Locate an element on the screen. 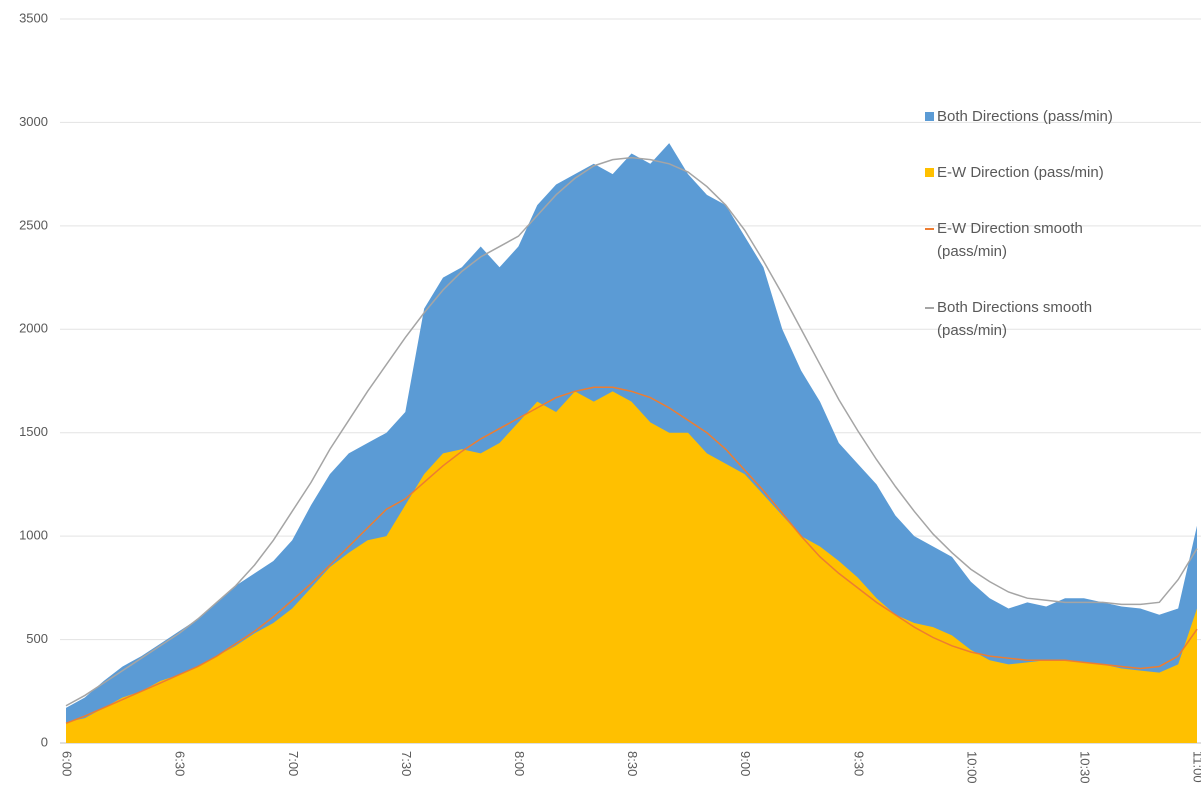  legend-label: Both Directions smooth (pass/min) is located at coordinates (1015, 319).